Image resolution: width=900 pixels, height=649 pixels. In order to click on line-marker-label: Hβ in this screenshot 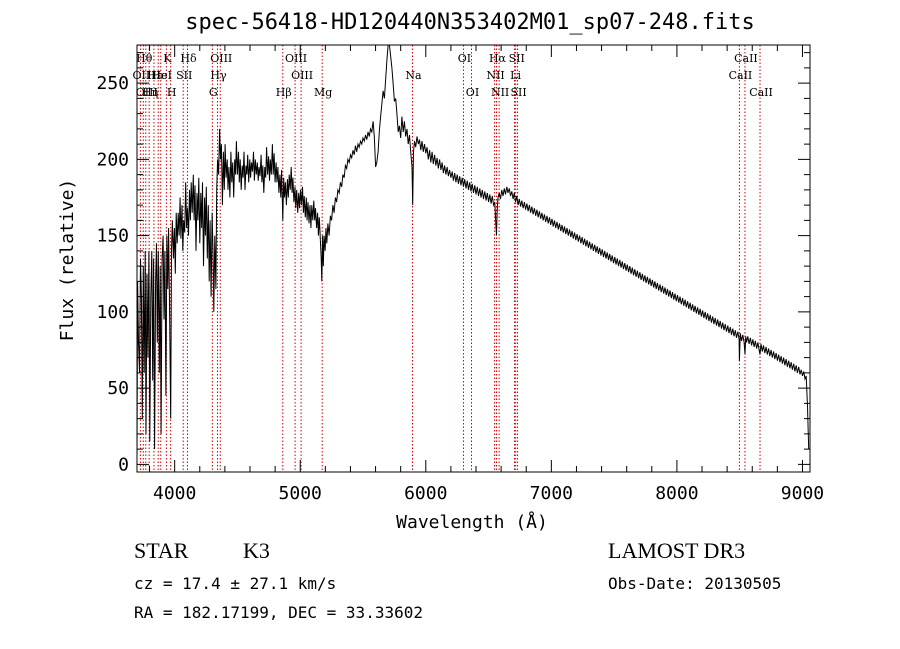, I will do `click(284, 92)`.